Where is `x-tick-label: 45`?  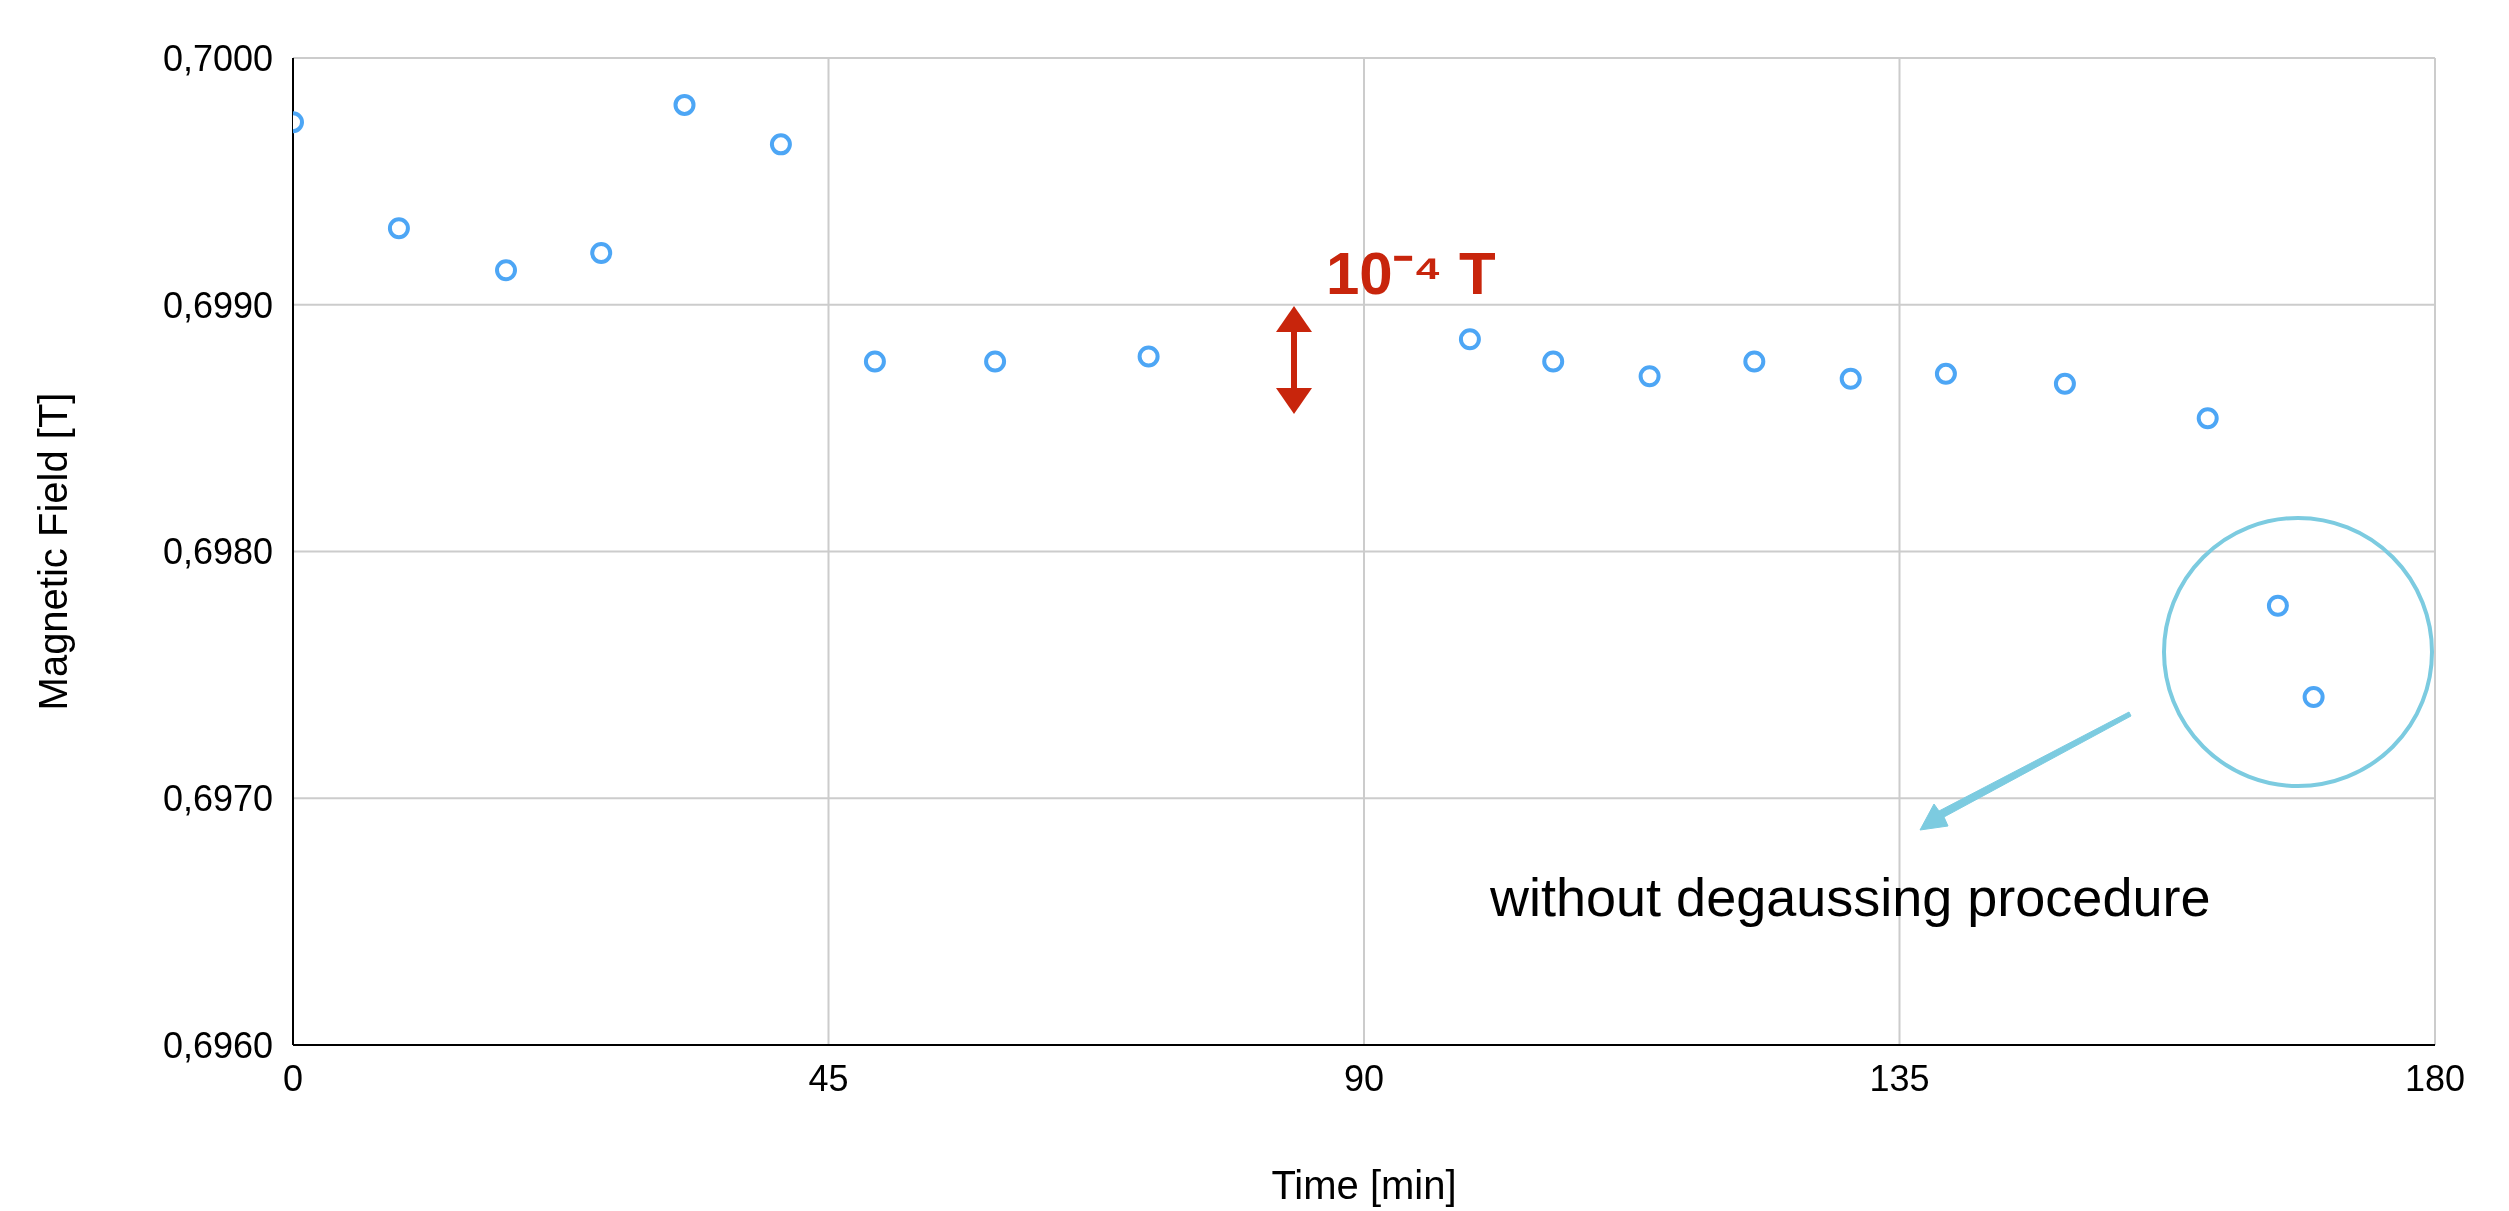
x-tick-label: 45 is located at coordinates (828, 1078).